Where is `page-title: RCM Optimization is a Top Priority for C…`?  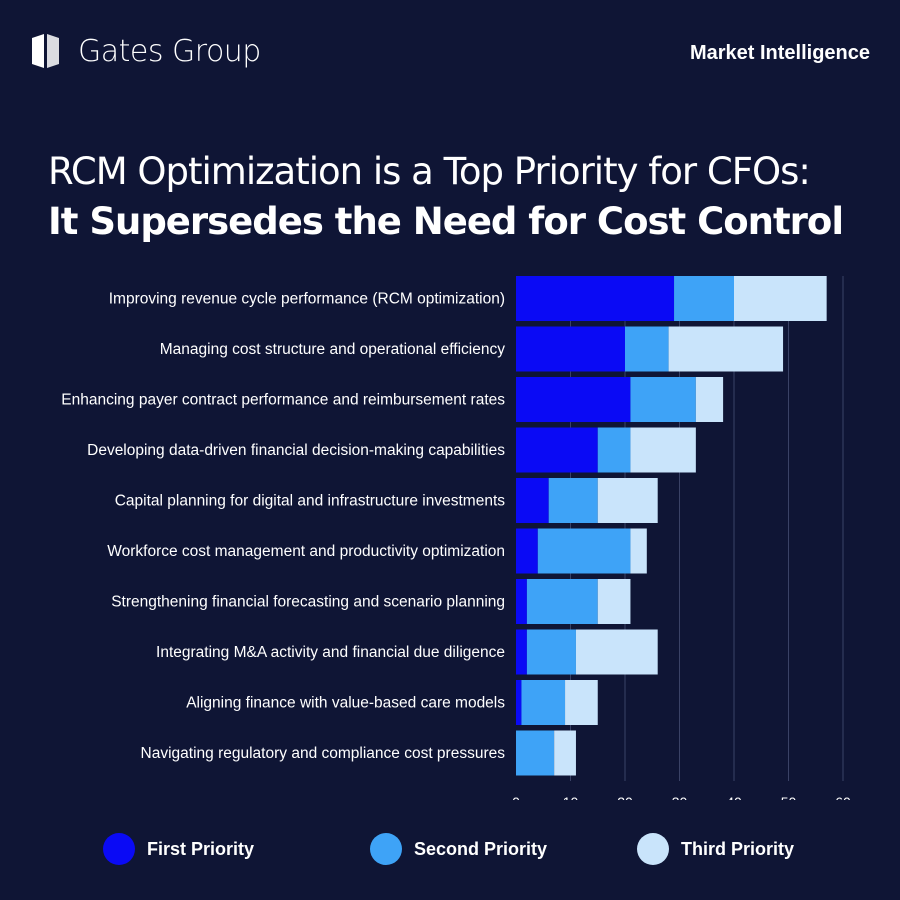 page-title: RCM Optimization is a Top Priority for C… is located at coordinates (458, 198).